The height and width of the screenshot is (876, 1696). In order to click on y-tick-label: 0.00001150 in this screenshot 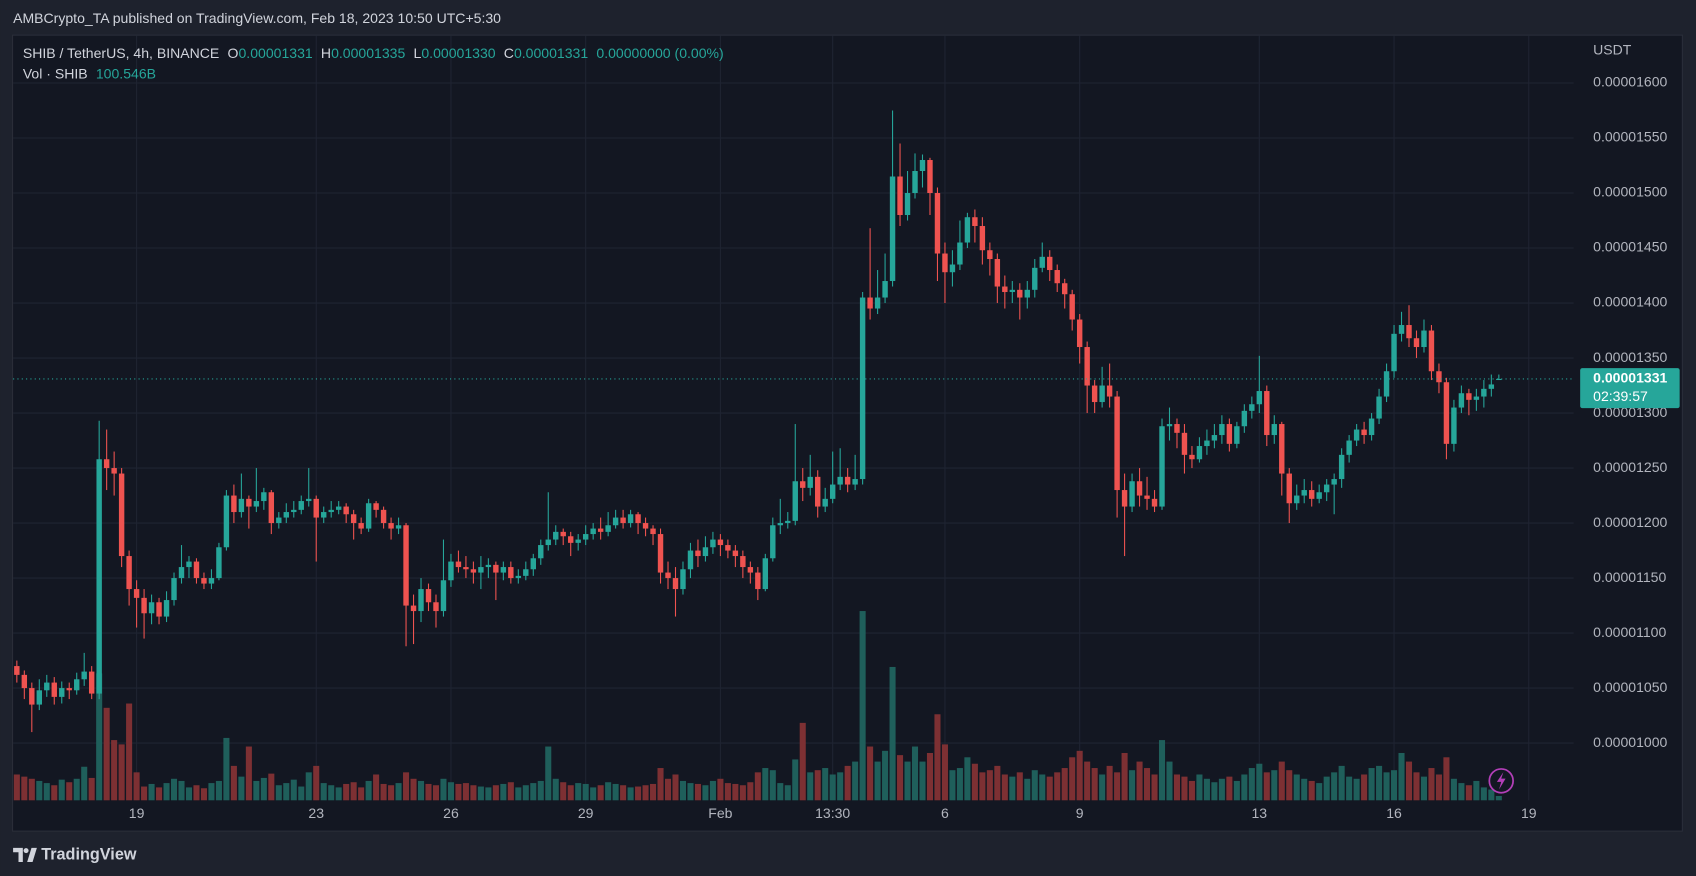, I will do `click(1629, 577)`.